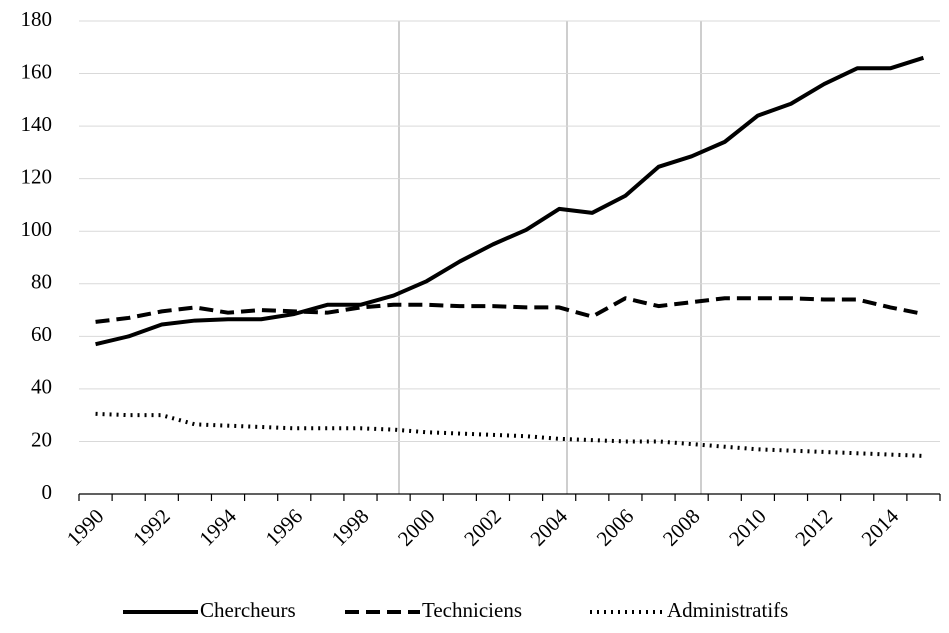  What do you see at coordinates (41, 387) in the screenshot?
I see `y-tick-label: 40` at bounding box center [41, 387].